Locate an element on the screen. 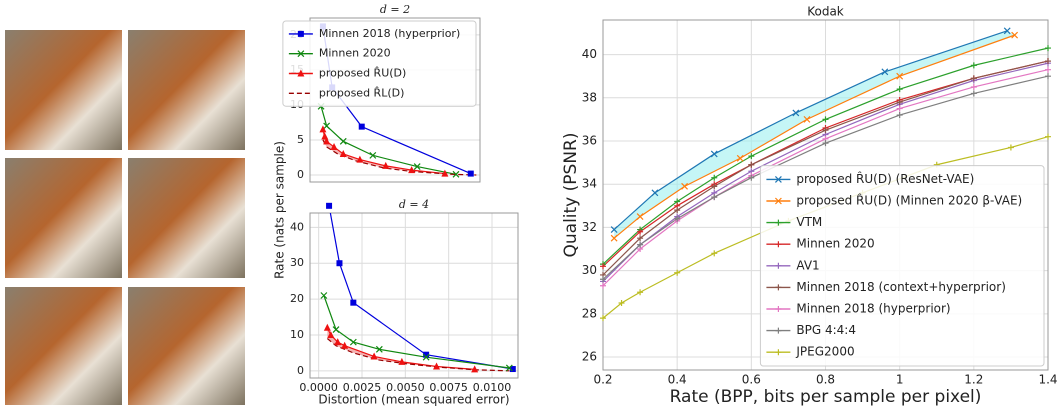  legend-label: JPEG2000 is located at coordinates (824, 352).